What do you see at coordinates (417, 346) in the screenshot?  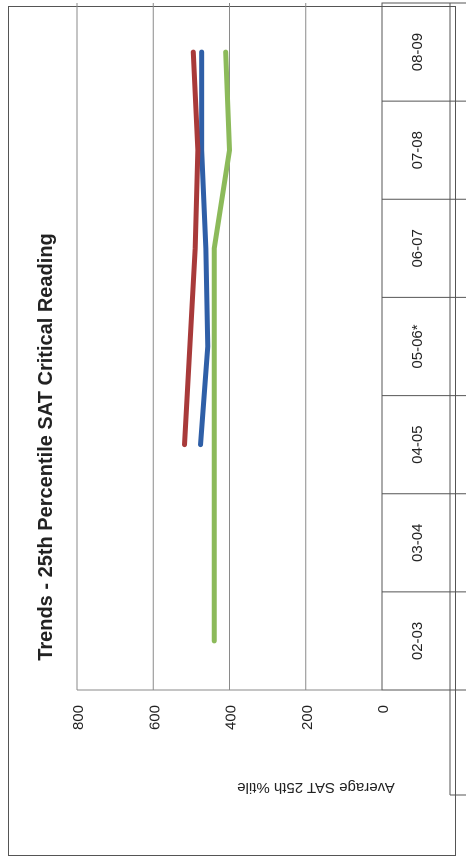 I see `category-label: 05-06*` at bounding box center [417, 346].